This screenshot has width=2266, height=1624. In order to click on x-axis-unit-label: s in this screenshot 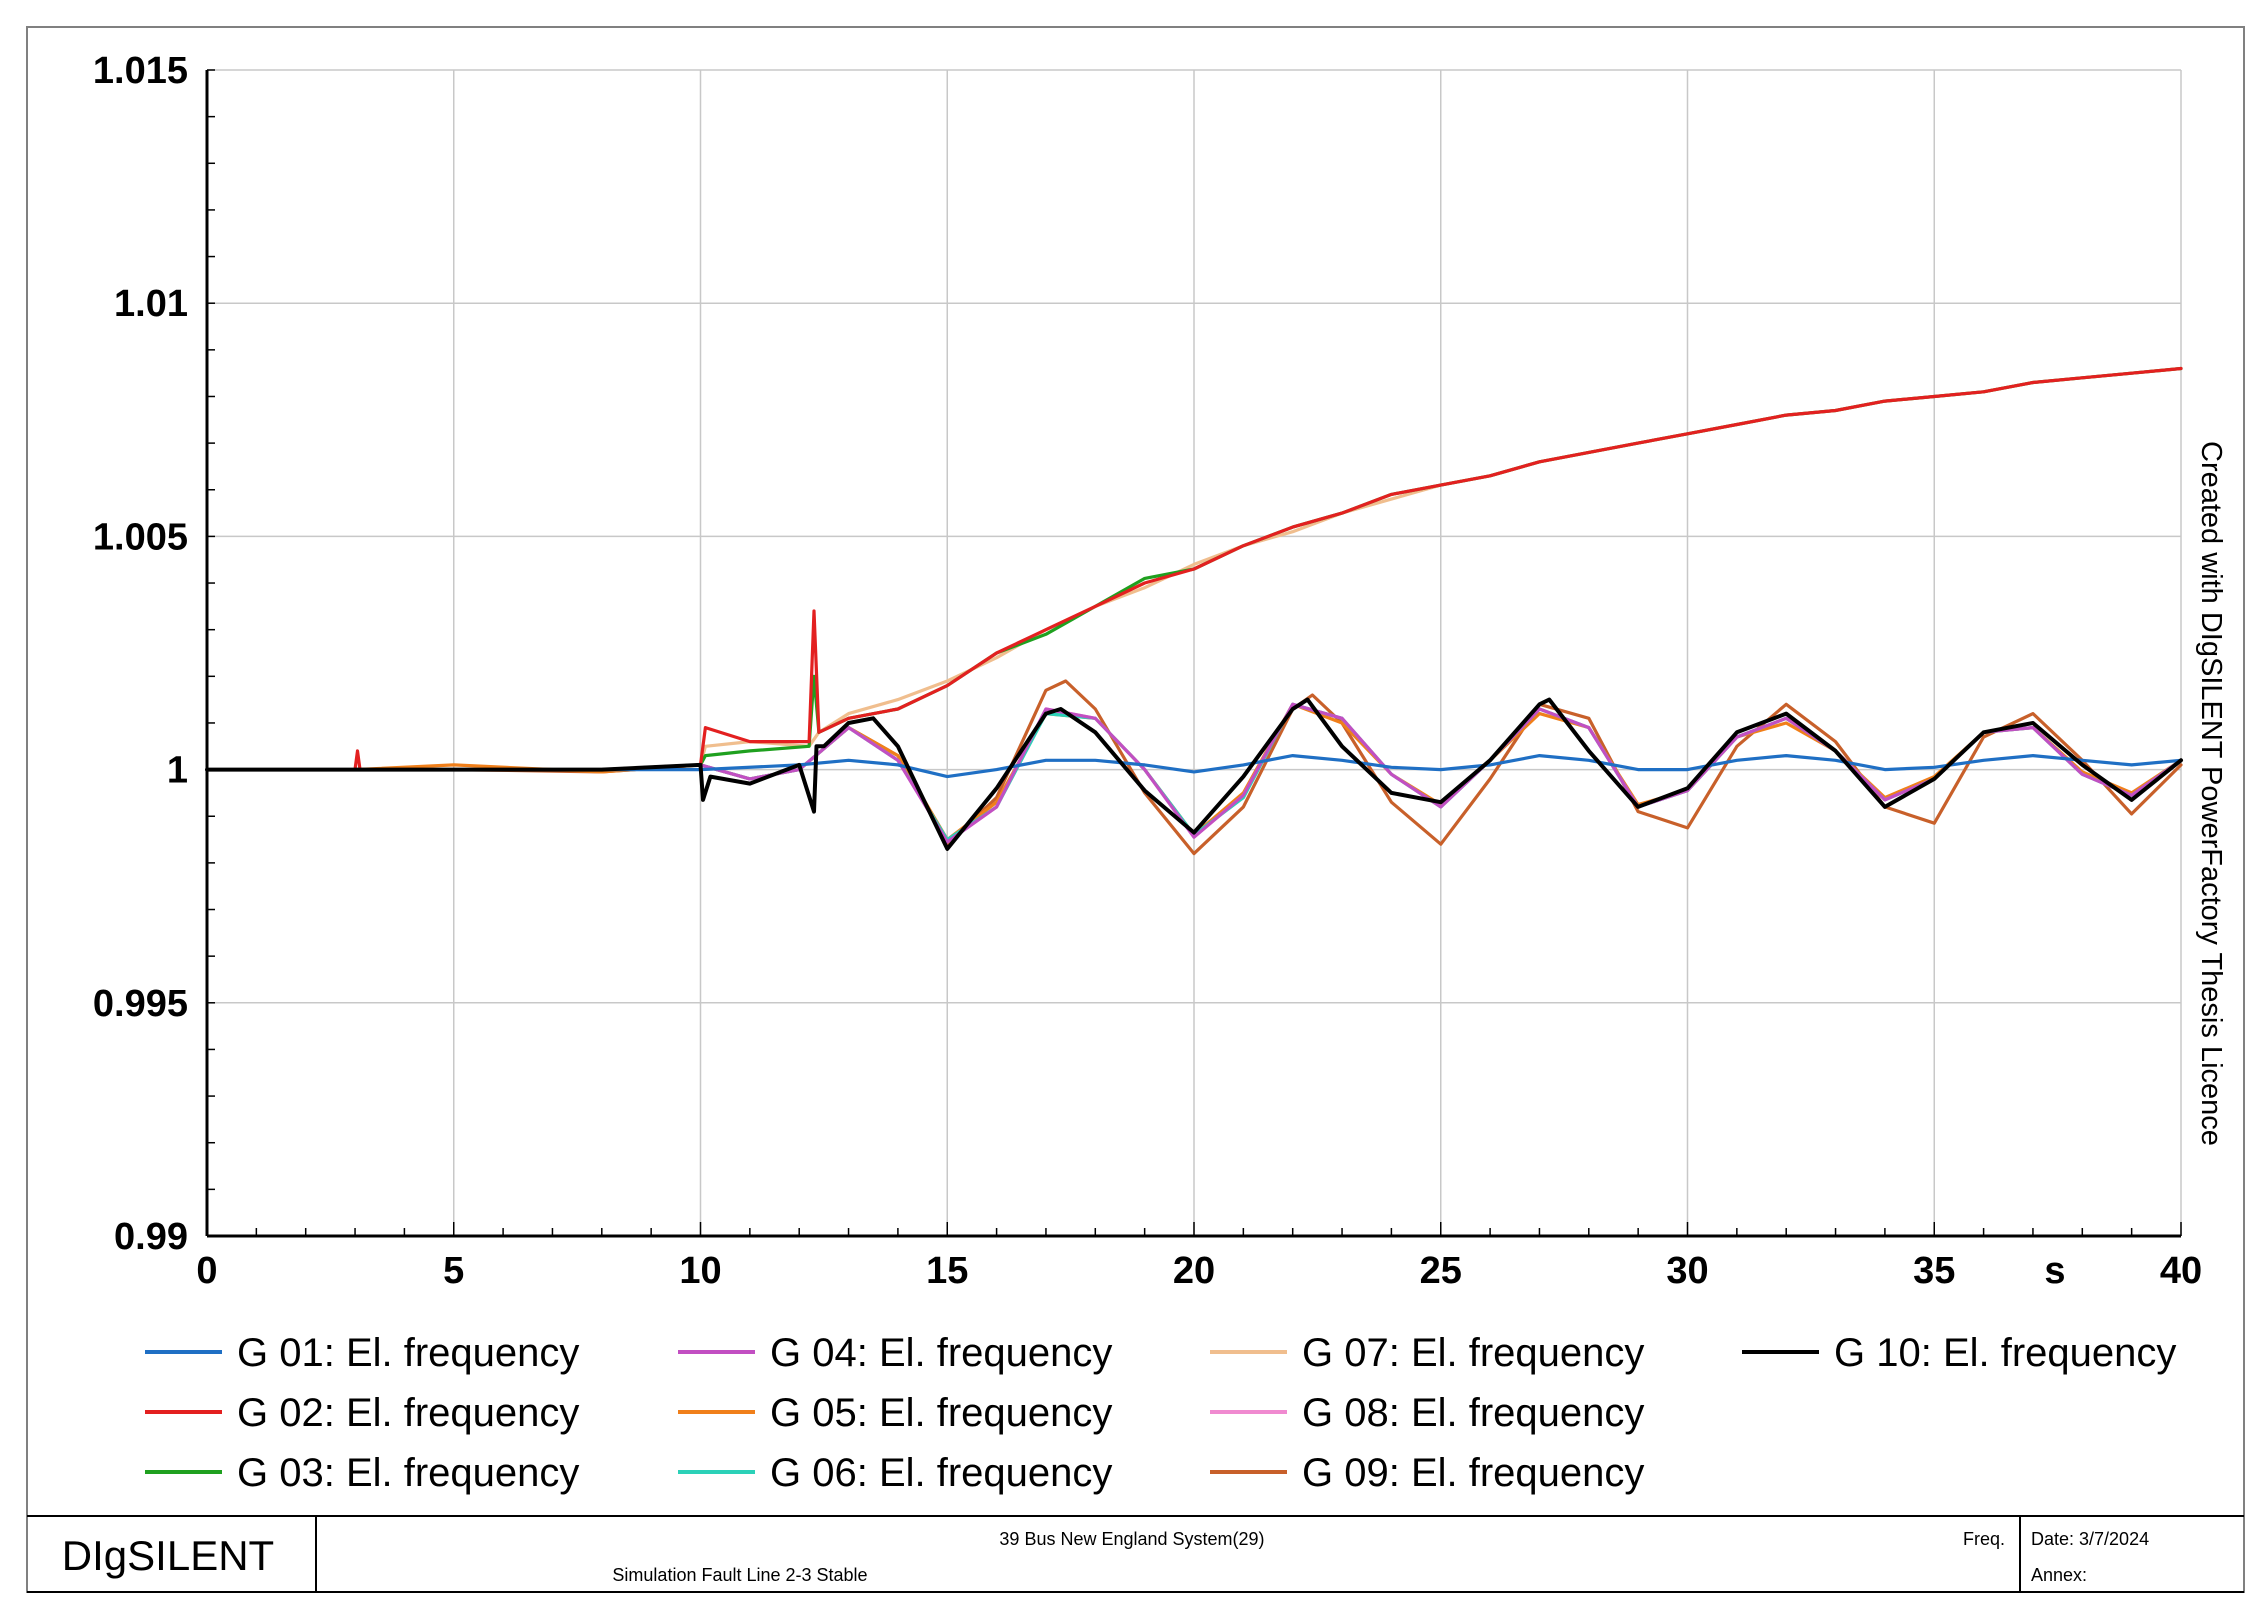, I will do `click(2054, 1271)`.